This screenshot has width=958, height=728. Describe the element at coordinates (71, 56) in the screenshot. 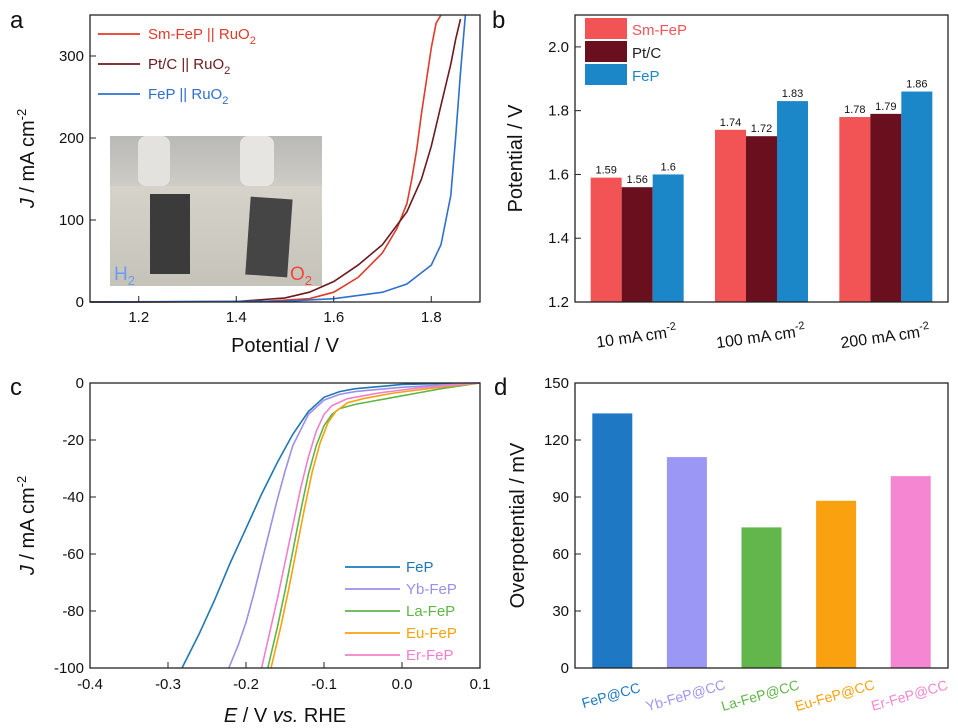

I see `y-tick-label: 300` at that location.